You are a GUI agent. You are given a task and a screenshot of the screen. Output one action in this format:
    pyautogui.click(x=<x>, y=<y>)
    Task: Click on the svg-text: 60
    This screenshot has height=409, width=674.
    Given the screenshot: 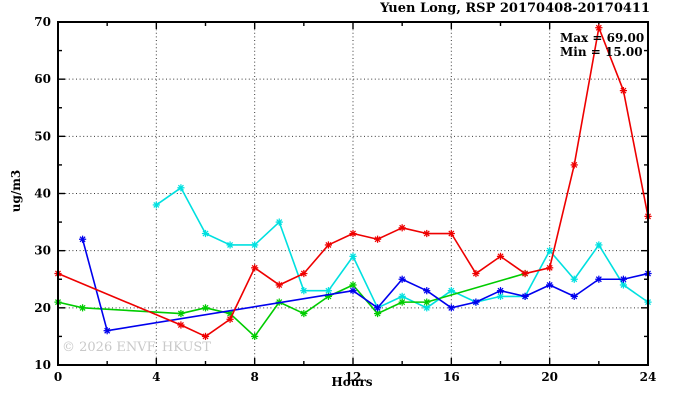 What is the action you would take?
    pyautogui.click(x=42, y=79)
    